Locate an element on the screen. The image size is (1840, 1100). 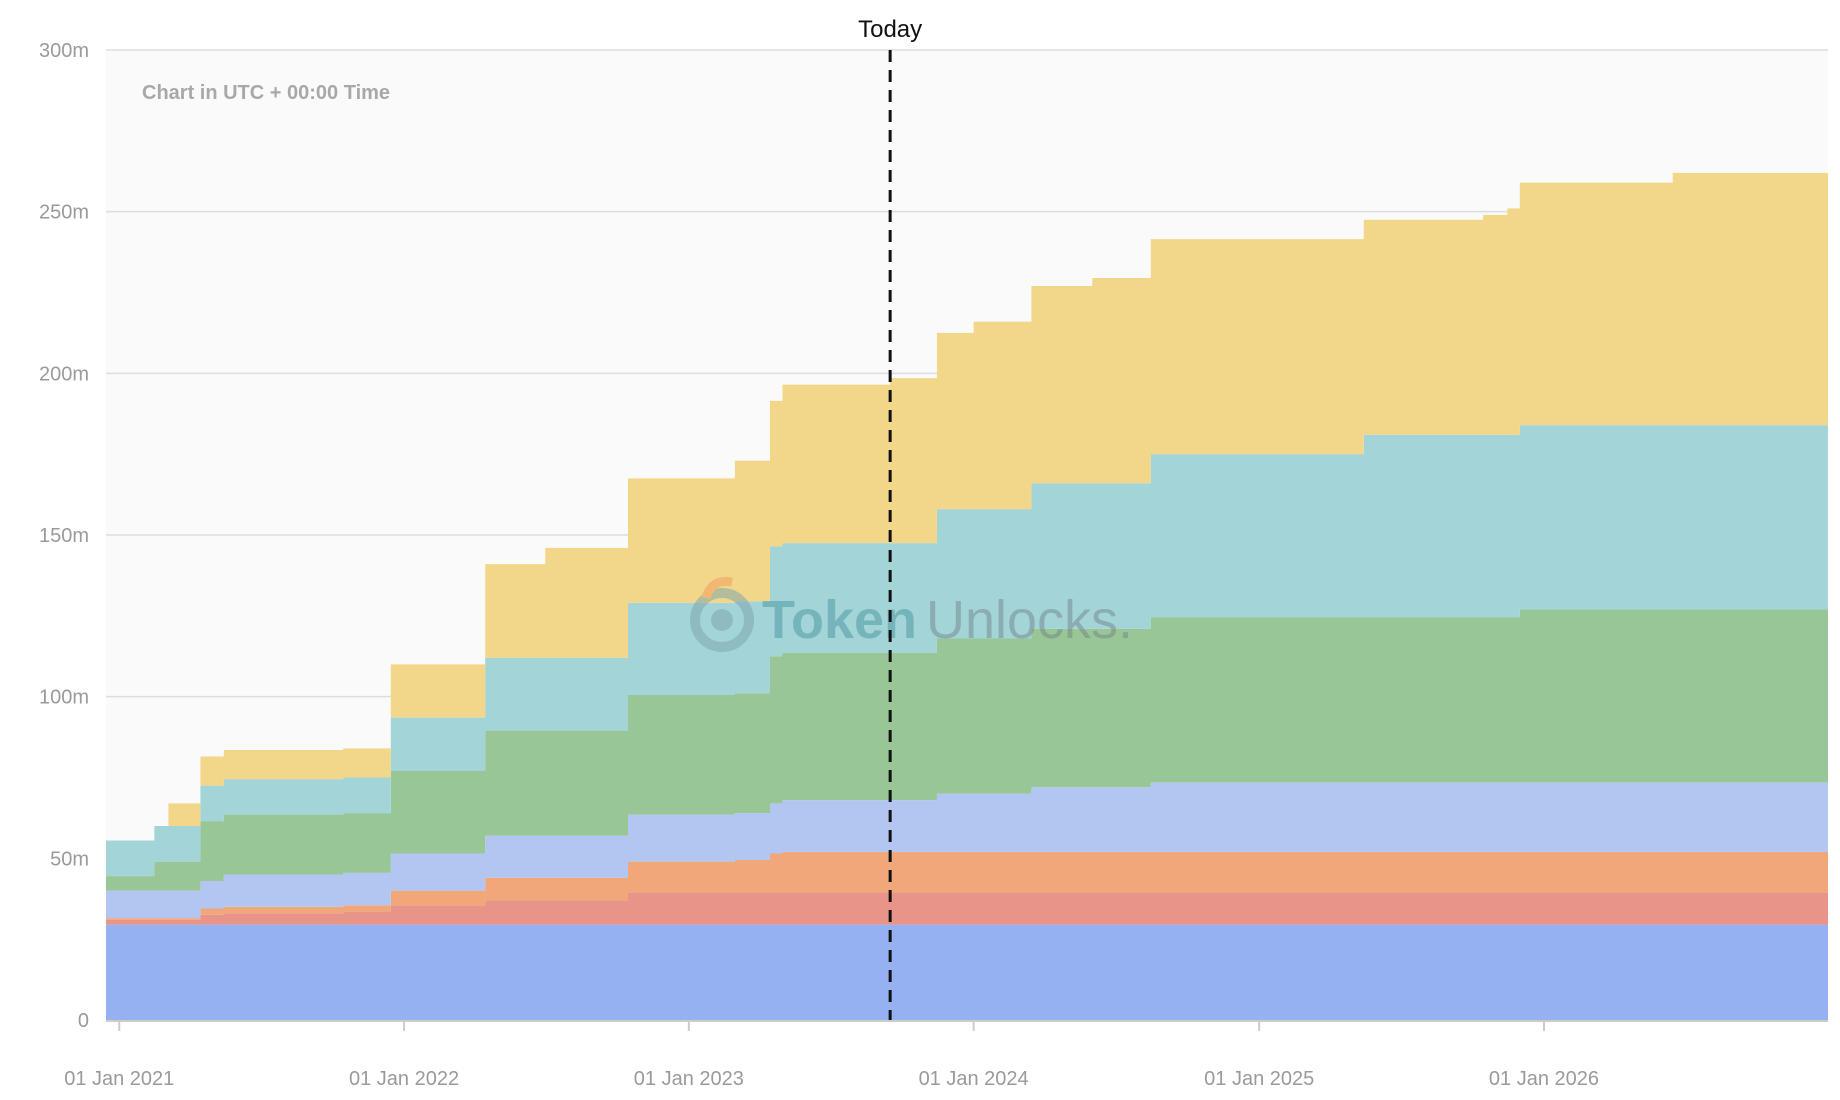
y-tick-label: 0 is located at coordinates (83, 1021).